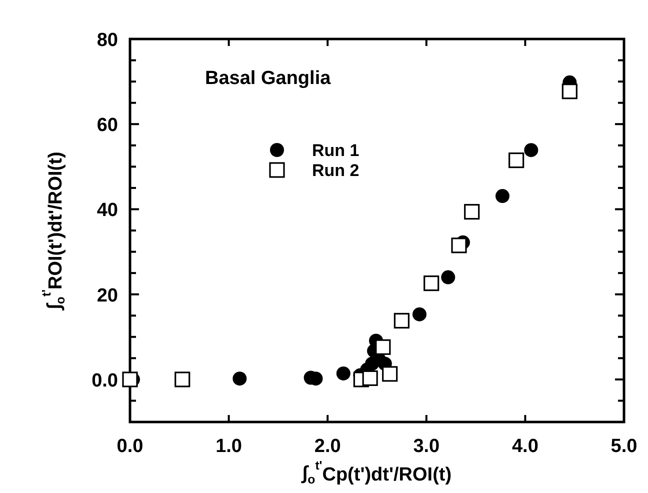 Image resolution: width=648 pixels, height=493 pixels. Describe the element at coordinates (107, 125) in the screenshot. I see `y-tick-label: 60` at that location.